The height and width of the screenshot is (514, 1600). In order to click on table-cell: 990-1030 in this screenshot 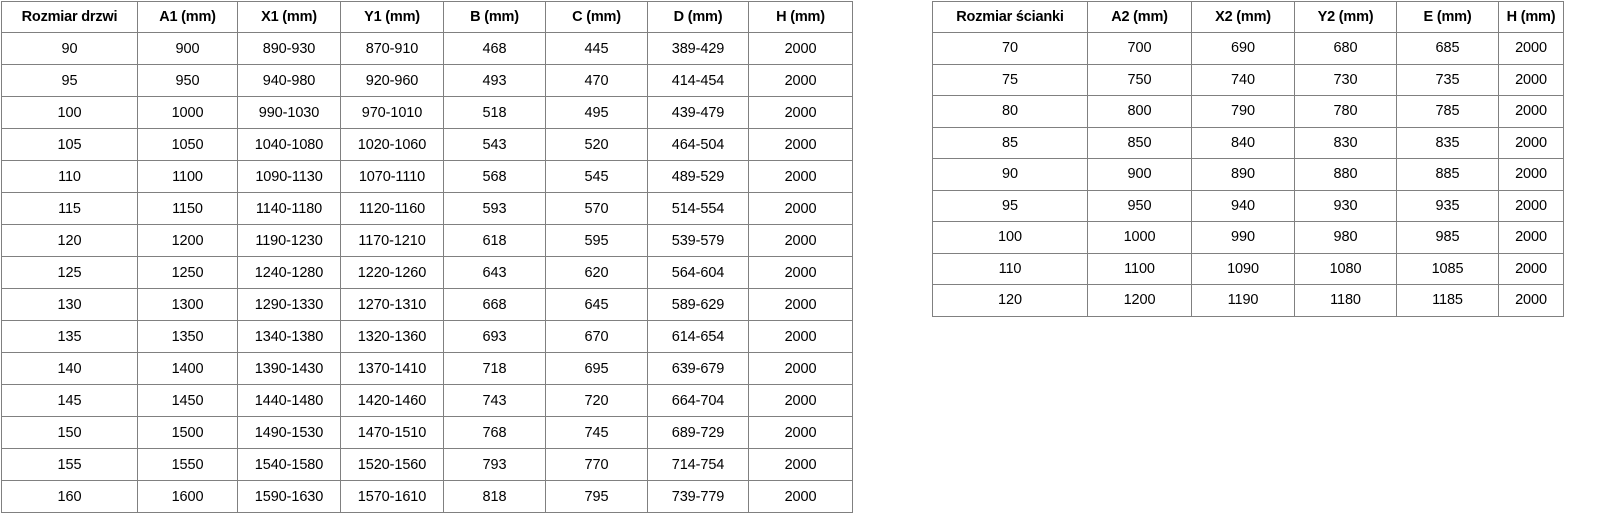, I will do `click(289, 112)`.